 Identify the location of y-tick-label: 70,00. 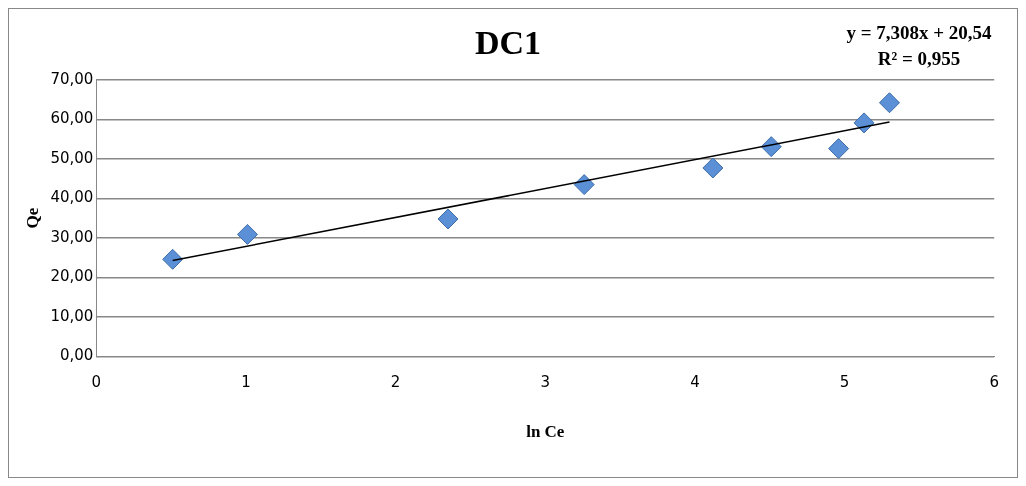
(72, 78).